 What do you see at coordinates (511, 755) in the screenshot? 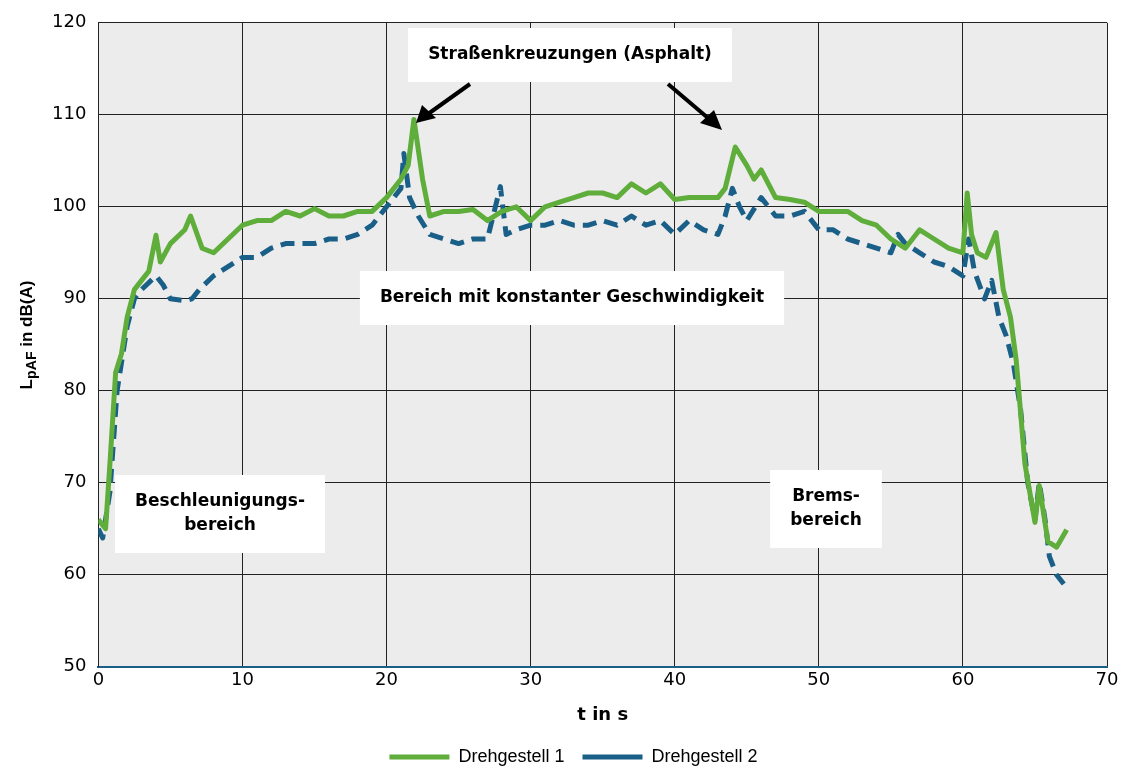
I see `legend-label: Drehgestell 1` at bounding box center [511, 755].